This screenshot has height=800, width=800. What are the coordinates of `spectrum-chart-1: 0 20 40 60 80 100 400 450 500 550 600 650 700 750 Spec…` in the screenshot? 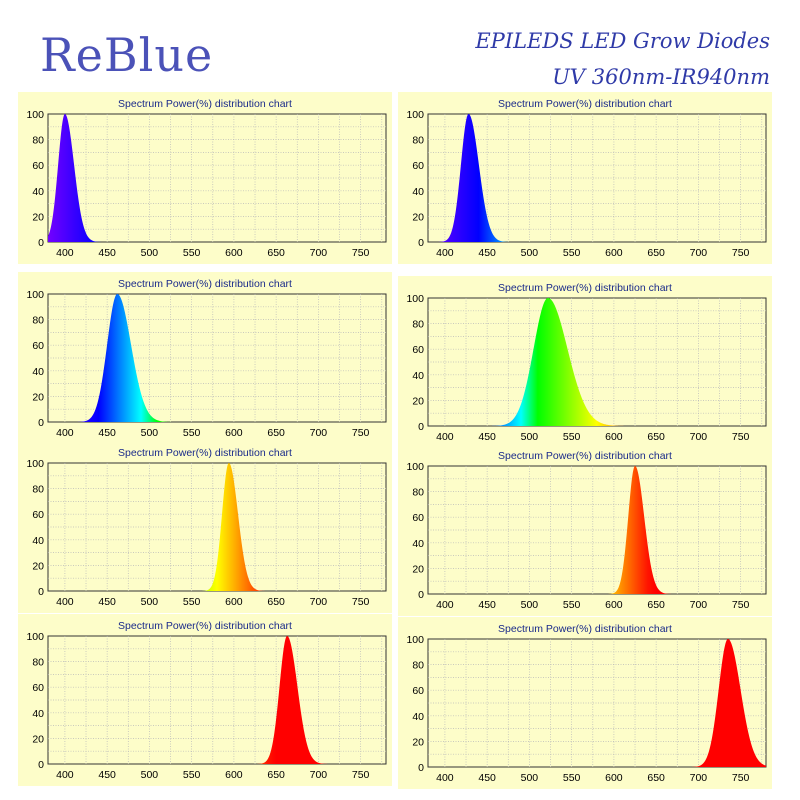 It's located at (205, 178).